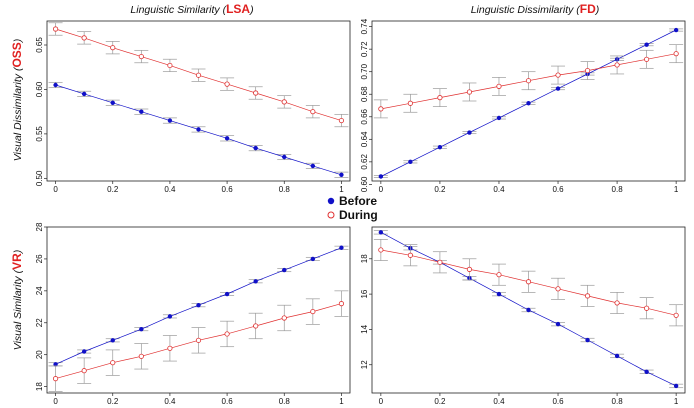 This screenshot has height=408, width=694. What do you see at coordinates (39, 354) in the screenshot?
I see `y-tick-label: 20` at bounding box center [39, 354].